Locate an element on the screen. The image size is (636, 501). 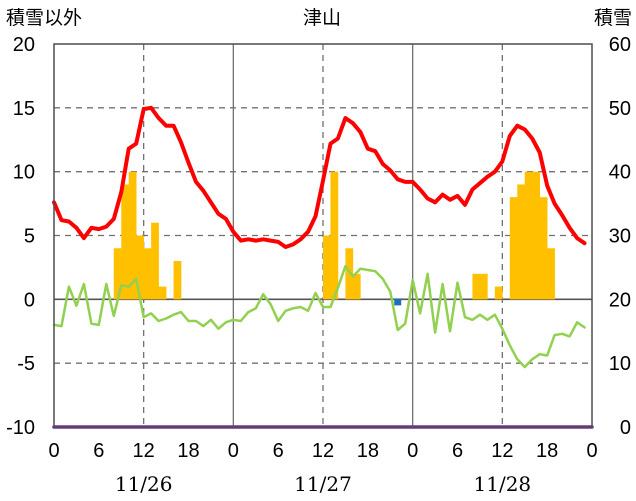
y-left-tick-labels: 20 15 10 5 0 -5 -10 is located at coordinates (20, 236).